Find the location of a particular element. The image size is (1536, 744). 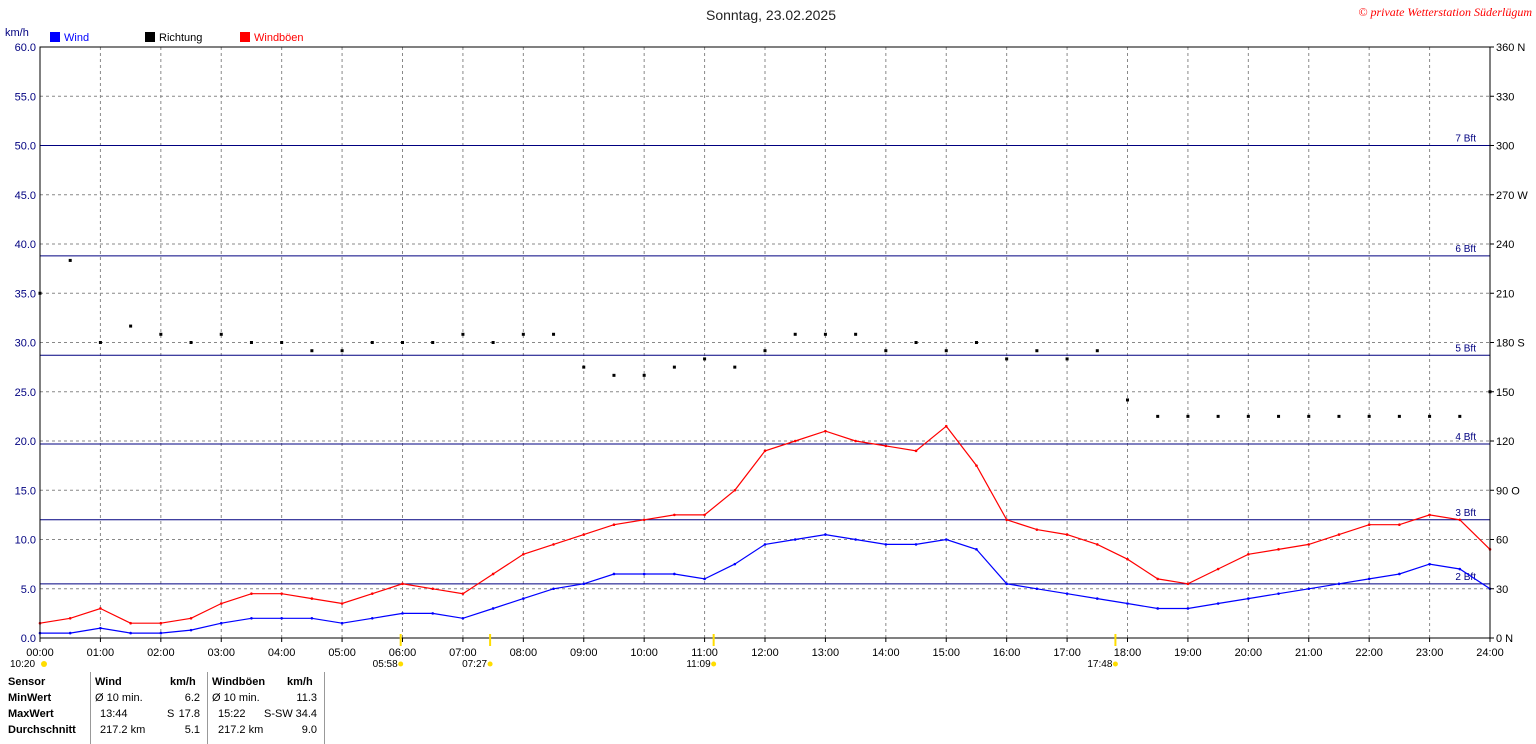

stats-header-wind: Wind is located at coordinates (108, 682).